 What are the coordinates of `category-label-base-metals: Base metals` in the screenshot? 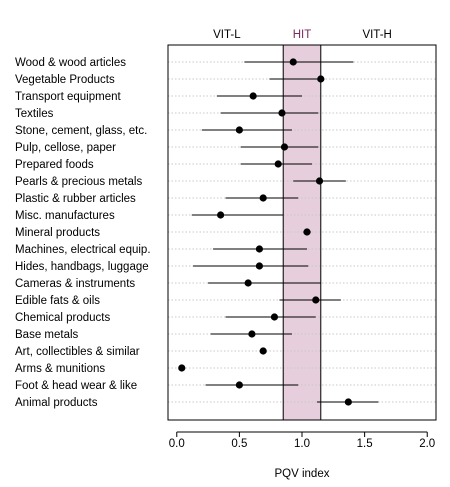 It's located at (47, 335).